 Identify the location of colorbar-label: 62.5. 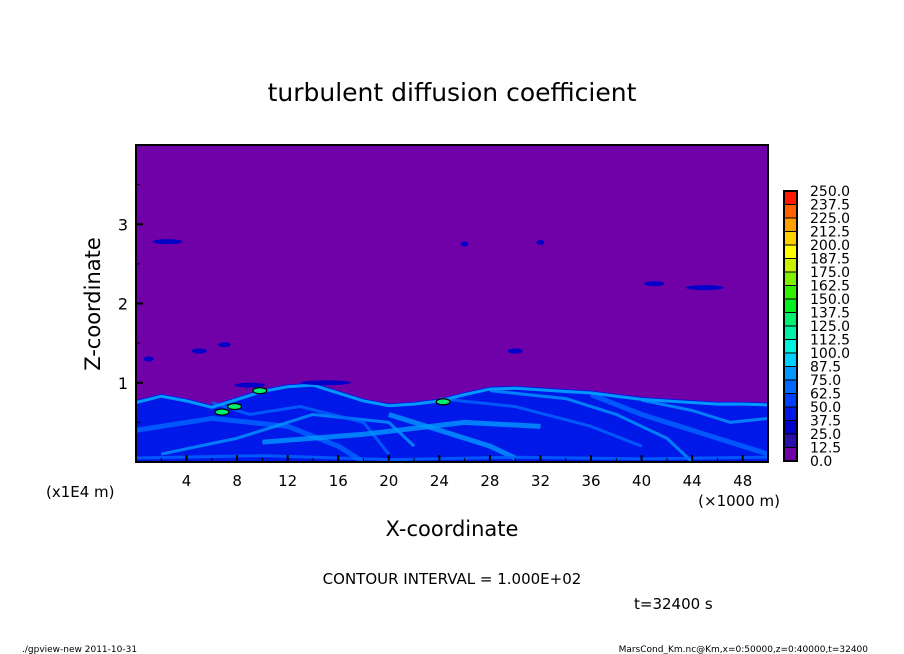
(825, 395).